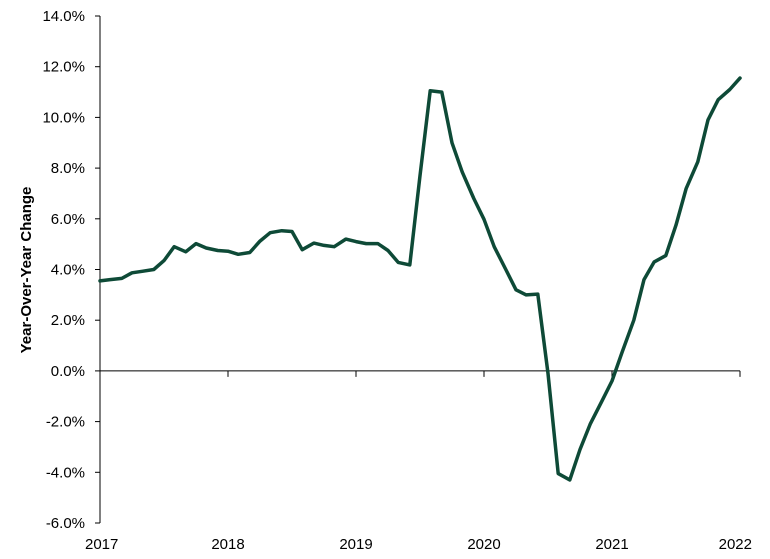 Image resolution: width=770 pixels, height=559 pixels. Describe the element at coordinates (65, 523) in the screenshot. I see `y-tick-label: -6.0%` at that location.